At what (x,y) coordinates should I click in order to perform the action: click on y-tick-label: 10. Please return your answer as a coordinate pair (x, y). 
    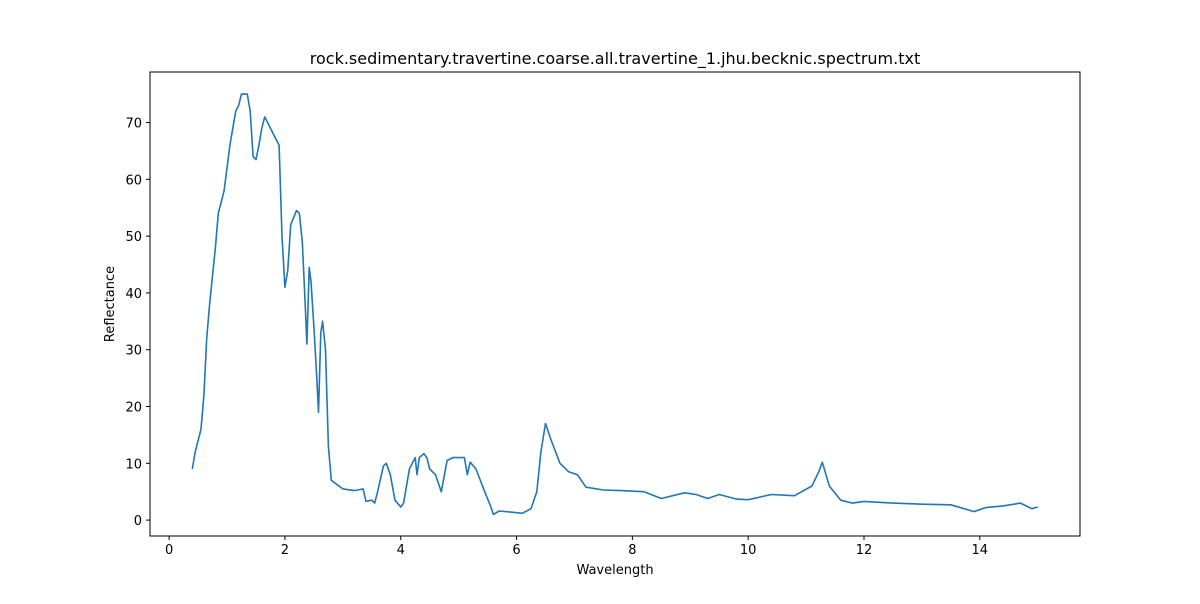
    Looking at the image, I should click on (133, 464).